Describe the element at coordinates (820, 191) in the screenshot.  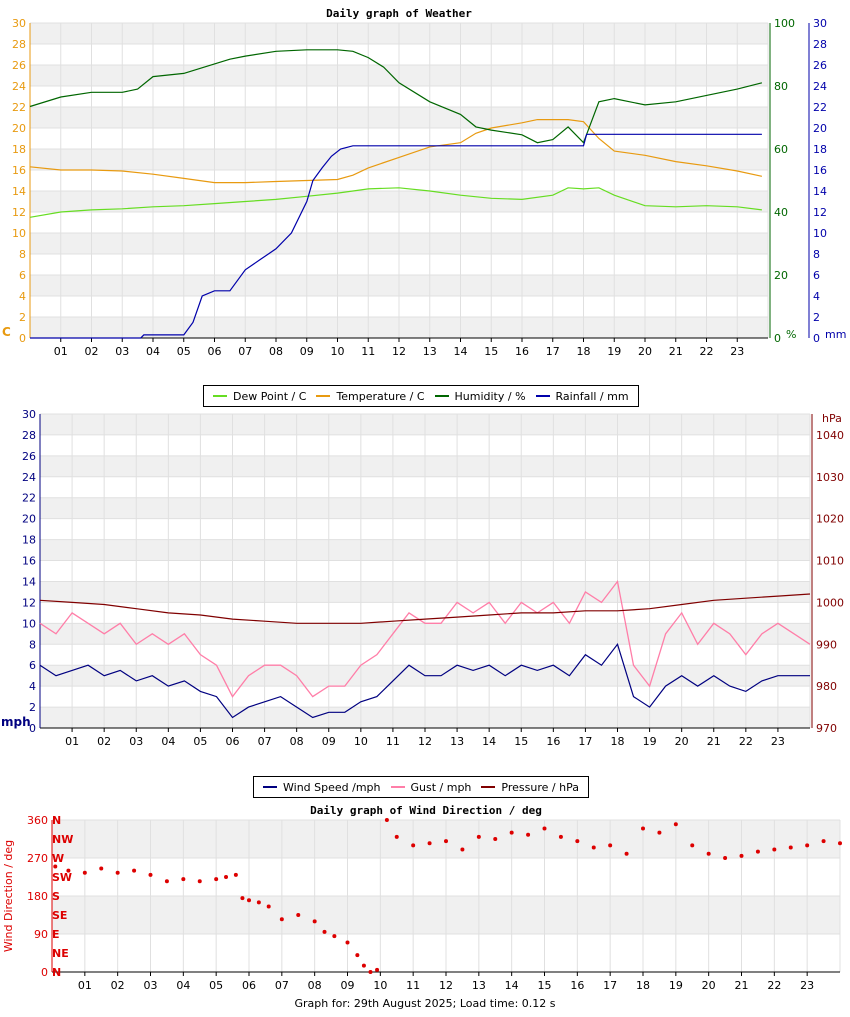
I see `y-tick-label-right: 14` at that location.